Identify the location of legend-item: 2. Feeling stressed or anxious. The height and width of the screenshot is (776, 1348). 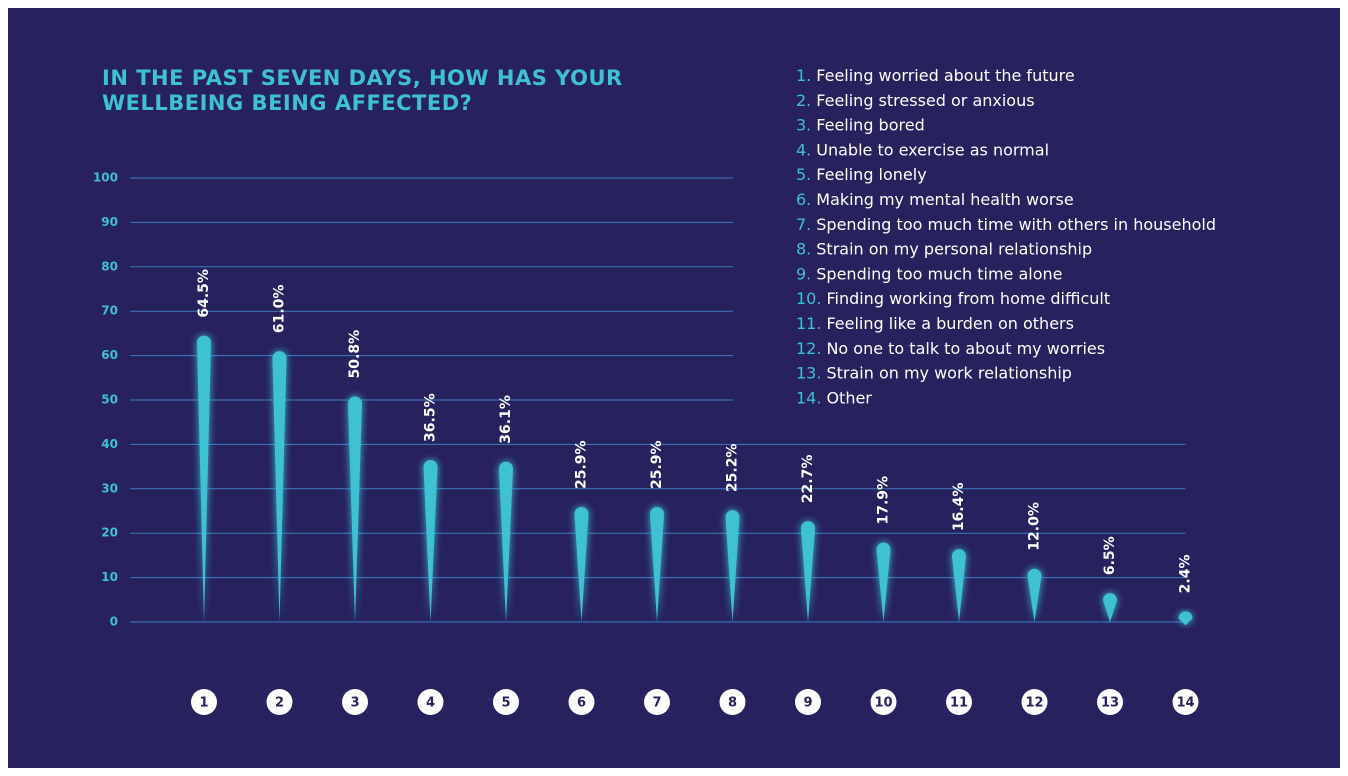
(915, 99).